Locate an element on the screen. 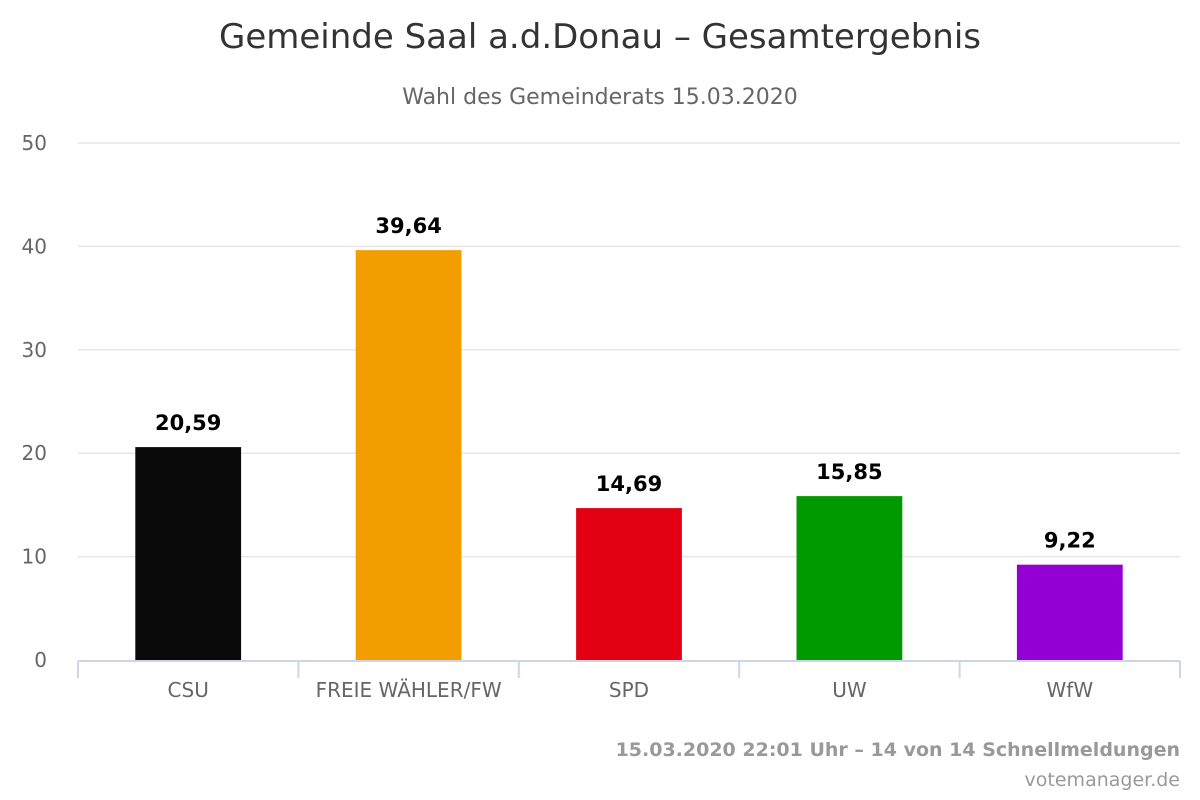 The image size is (1200, 800). x-tick-label: WfW is located at coordinates (1070, 690).